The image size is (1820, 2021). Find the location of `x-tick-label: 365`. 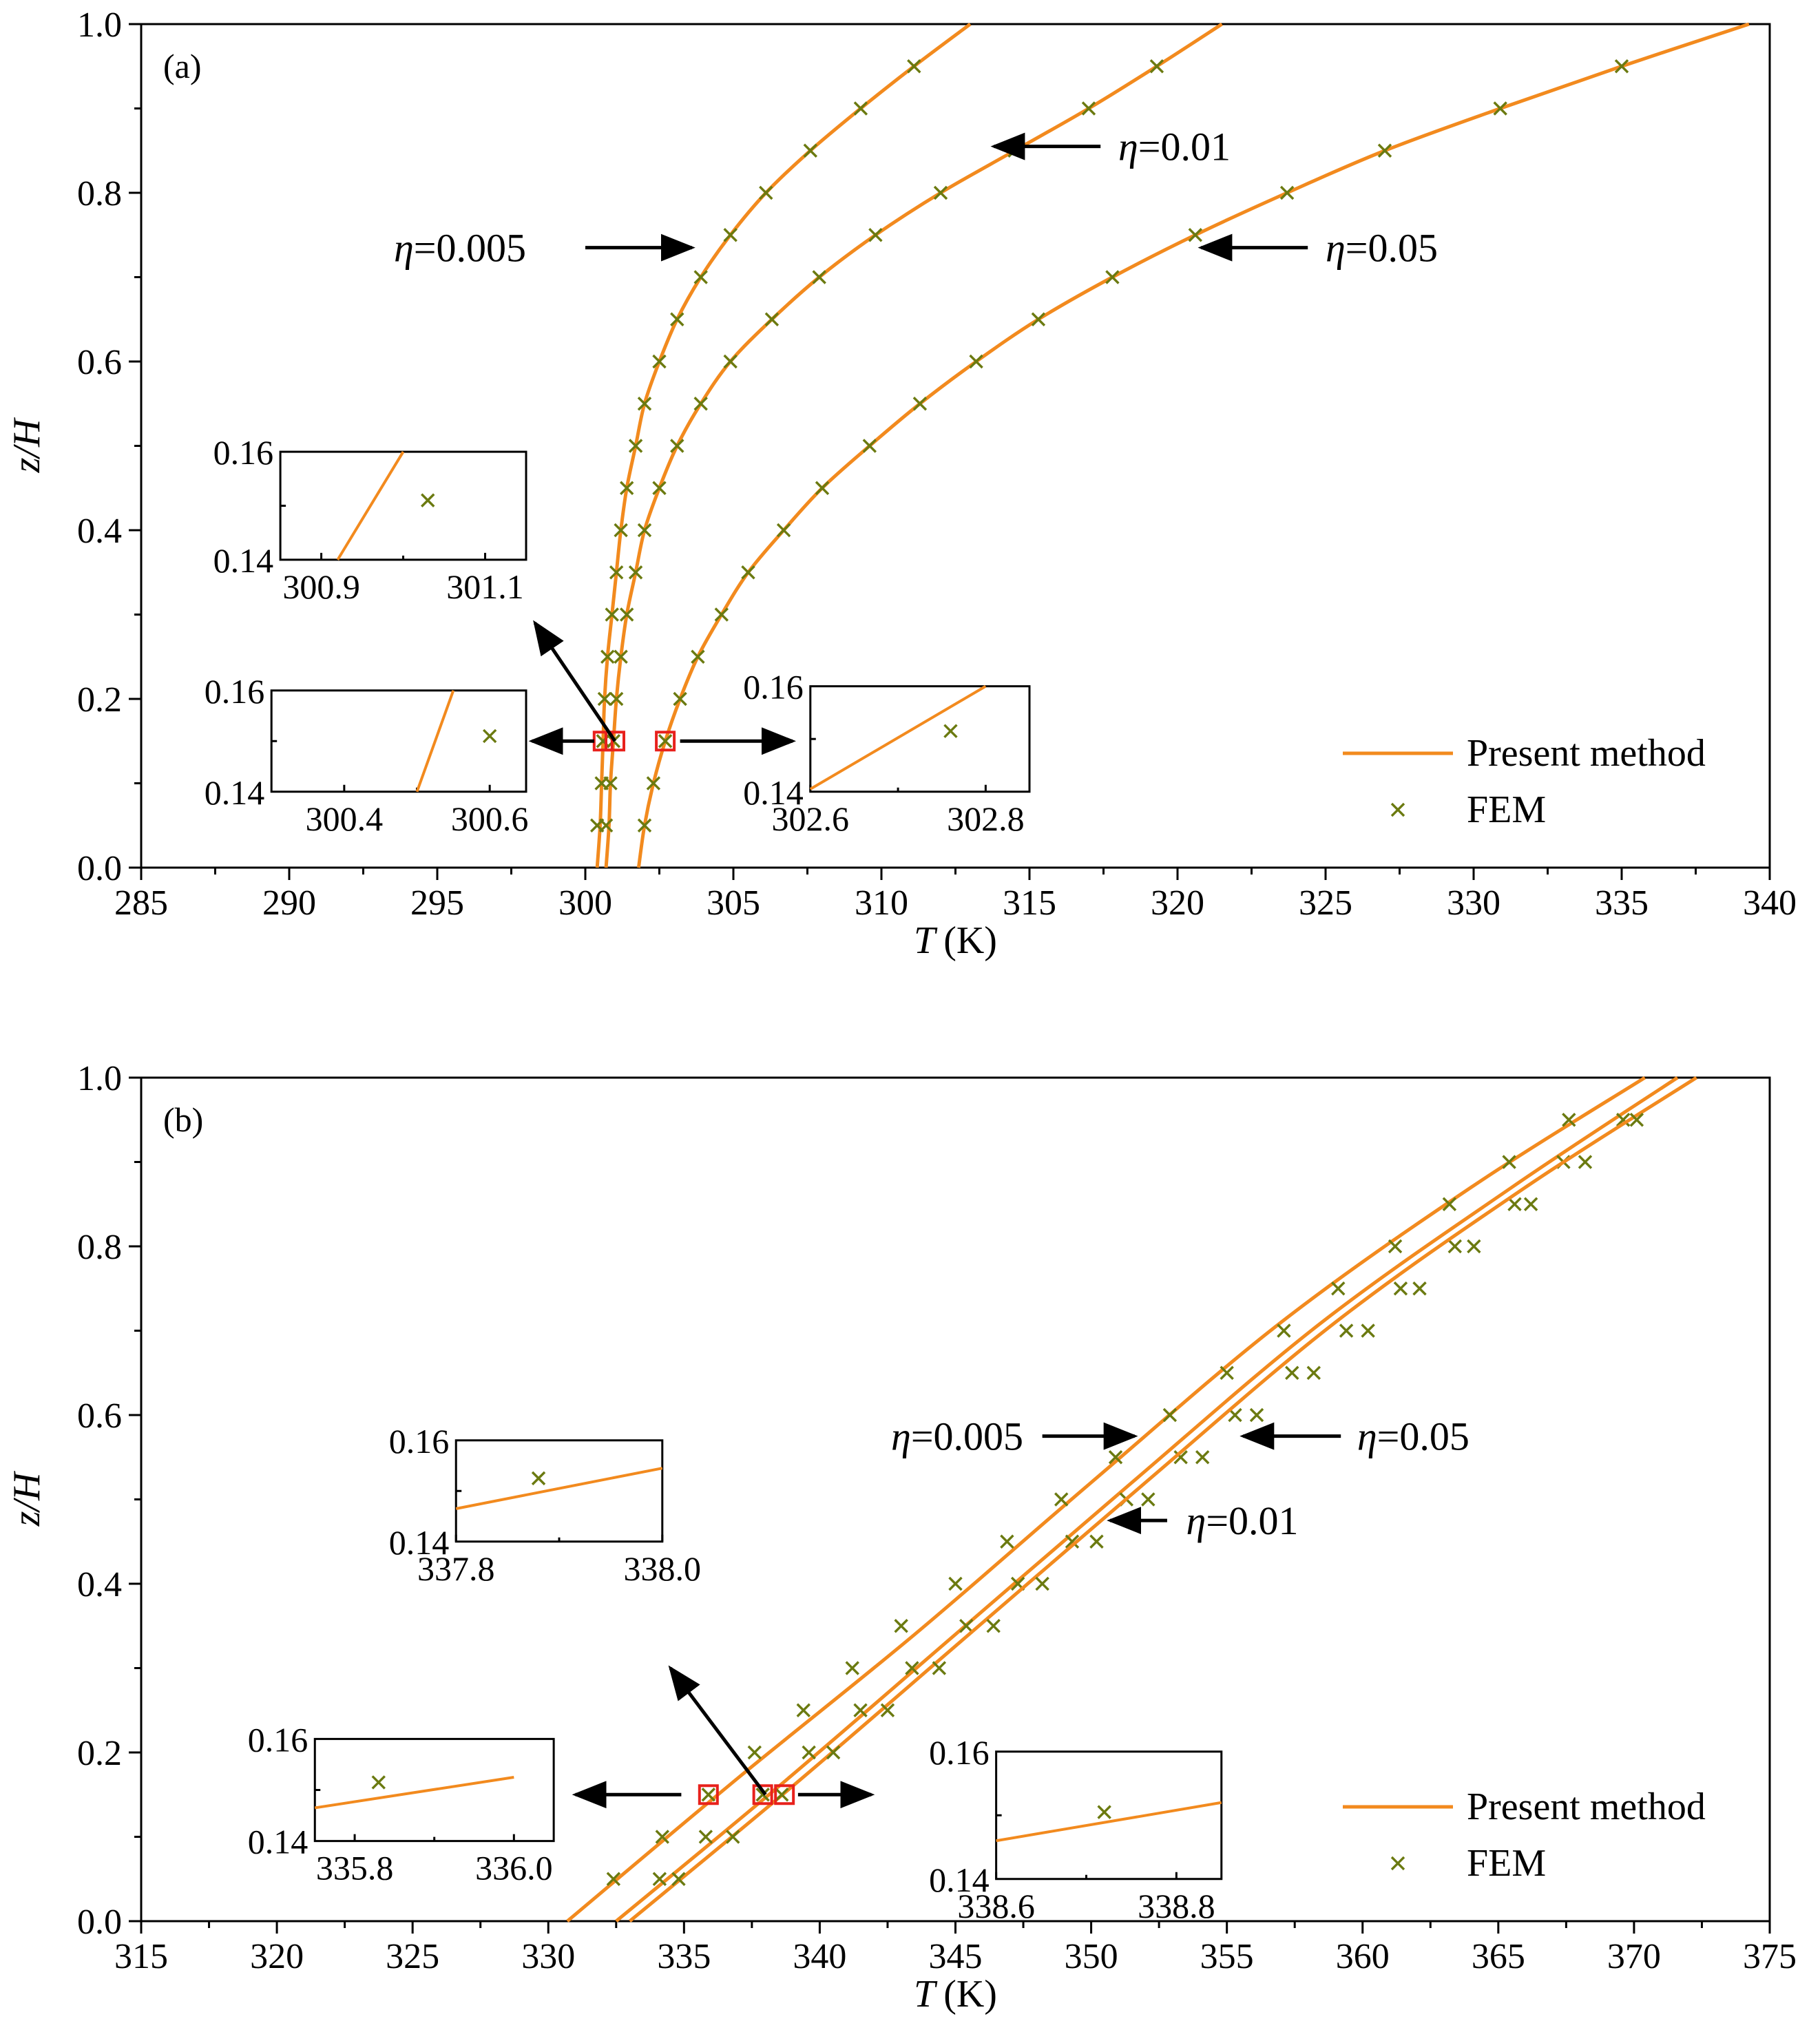

x-tick-label: 365 is located at coordinates (1499, 1956).